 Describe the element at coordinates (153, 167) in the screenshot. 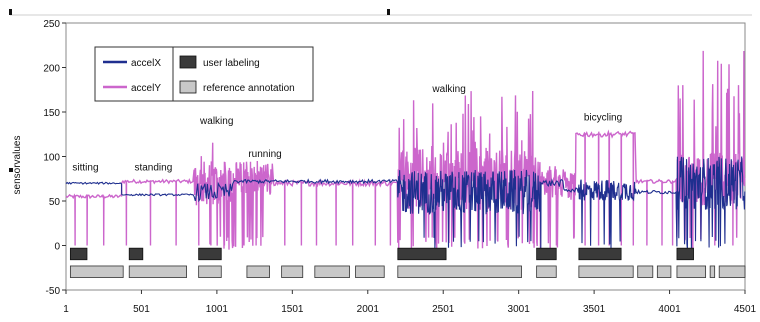

I see `activity-label: standing` at that location.